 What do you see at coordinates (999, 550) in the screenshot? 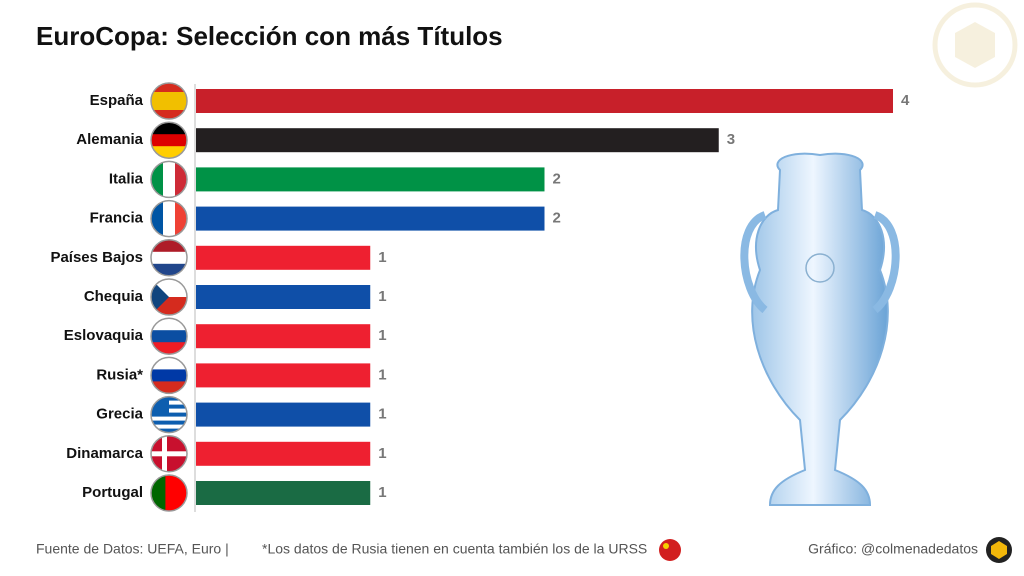
I see `credit-logo` at bounding box center [999, 550].